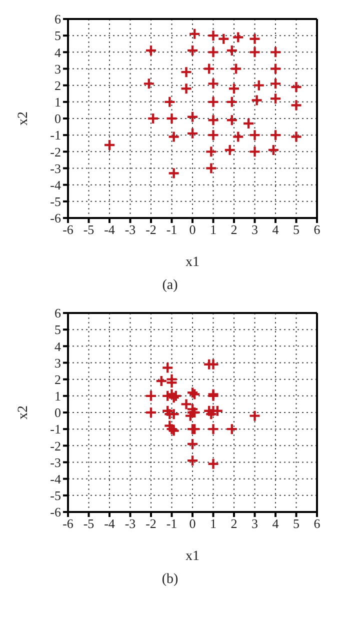 This screenshot has height=634, width=340. Describe the element at coordinates (170, 580) in the screenshot. I see `text: (b)` at that location.